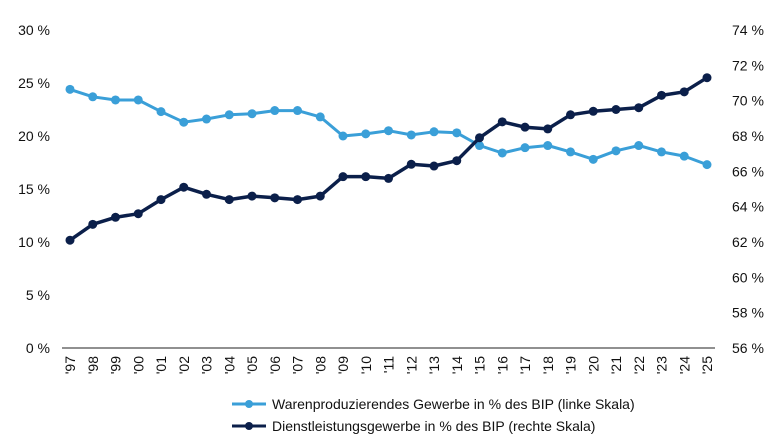 Image resolution: width=784 pixels, height=447 pixels. I want to click on left-tick-label: 20 %, so click(34, 136).